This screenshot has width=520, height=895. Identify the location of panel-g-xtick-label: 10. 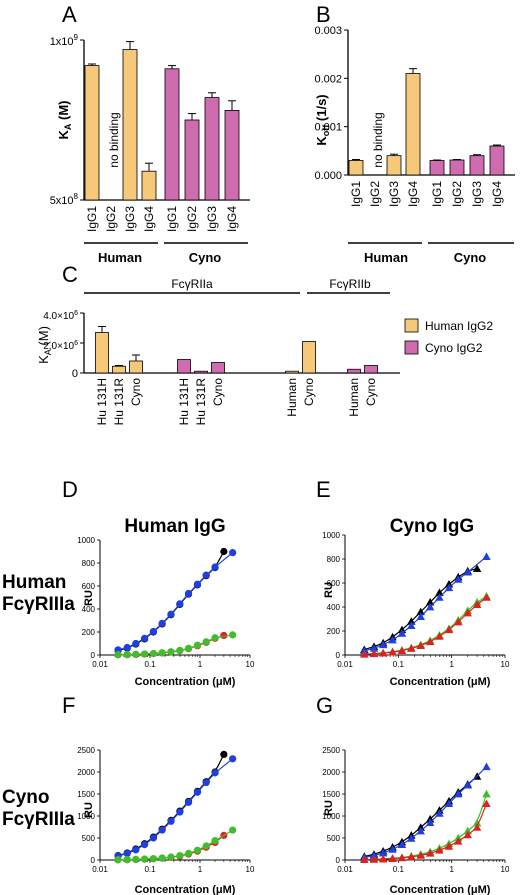
(505, 869).